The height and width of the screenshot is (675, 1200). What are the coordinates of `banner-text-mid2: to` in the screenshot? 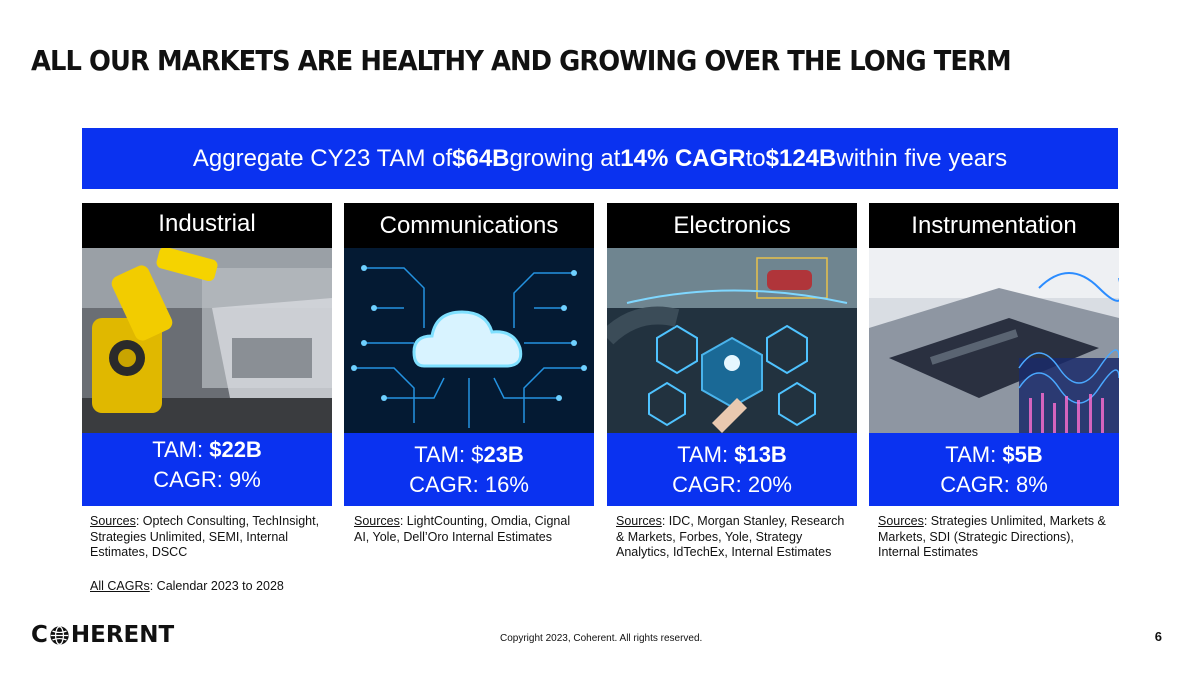 It's located at (755, 158).